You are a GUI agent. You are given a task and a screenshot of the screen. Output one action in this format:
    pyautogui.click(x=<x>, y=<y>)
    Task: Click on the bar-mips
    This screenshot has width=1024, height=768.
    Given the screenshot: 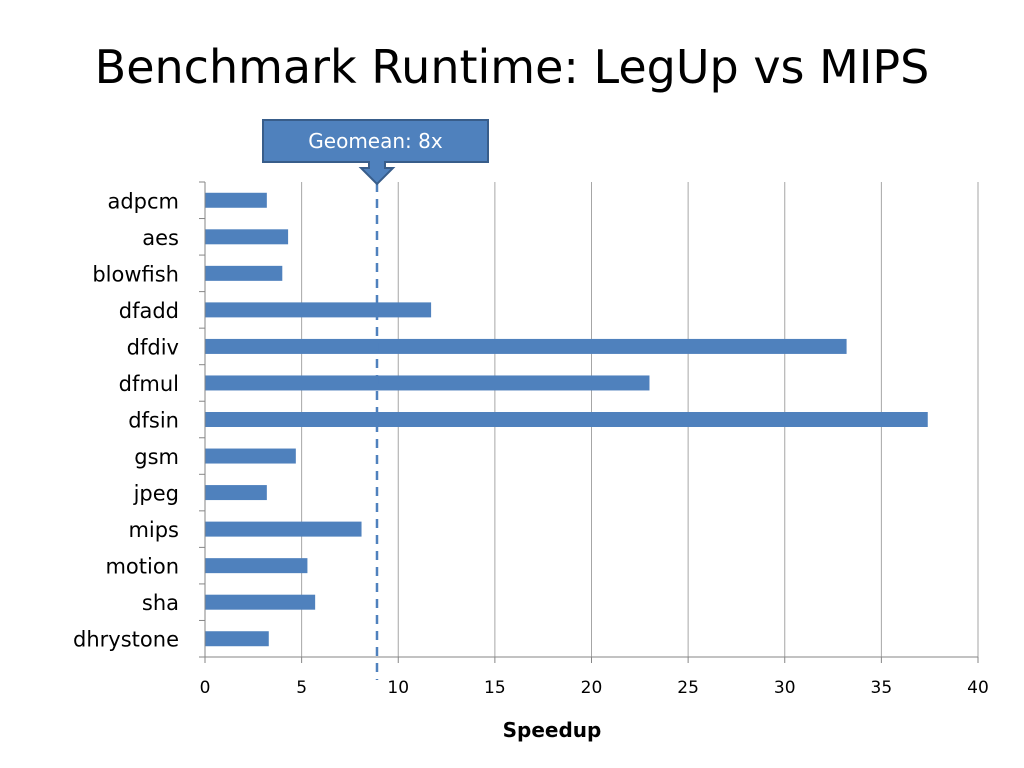 What is the action you would take?
    pyautogui.click(x=283, y=529)
    